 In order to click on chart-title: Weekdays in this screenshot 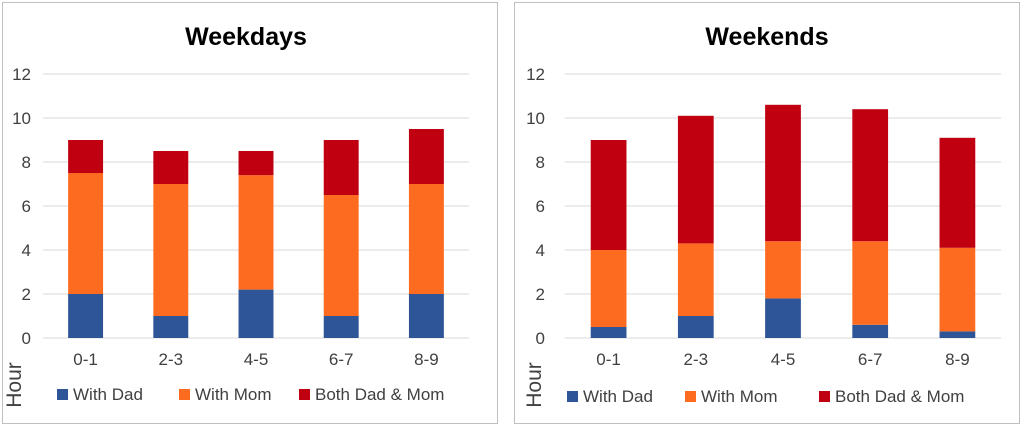, I will do `click(246, 37)`.